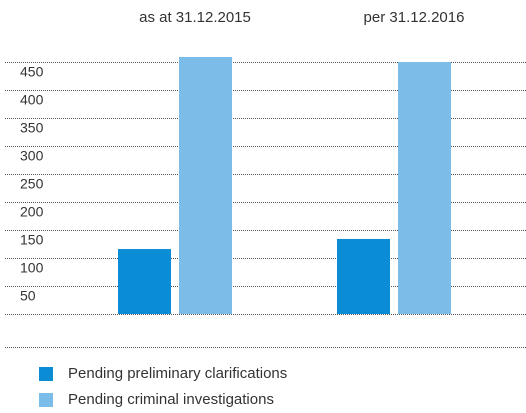  I want to click on y-tick-label: 200, so click(32, 212).